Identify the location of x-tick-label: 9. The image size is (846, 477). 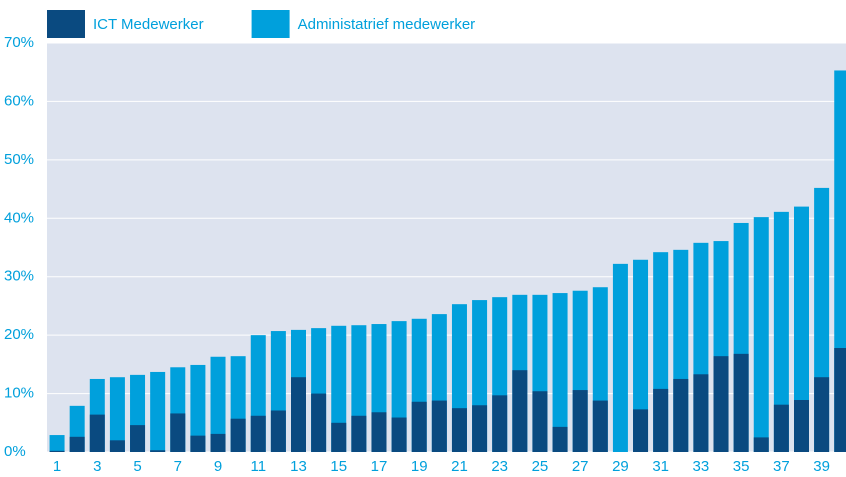
(218, 466).